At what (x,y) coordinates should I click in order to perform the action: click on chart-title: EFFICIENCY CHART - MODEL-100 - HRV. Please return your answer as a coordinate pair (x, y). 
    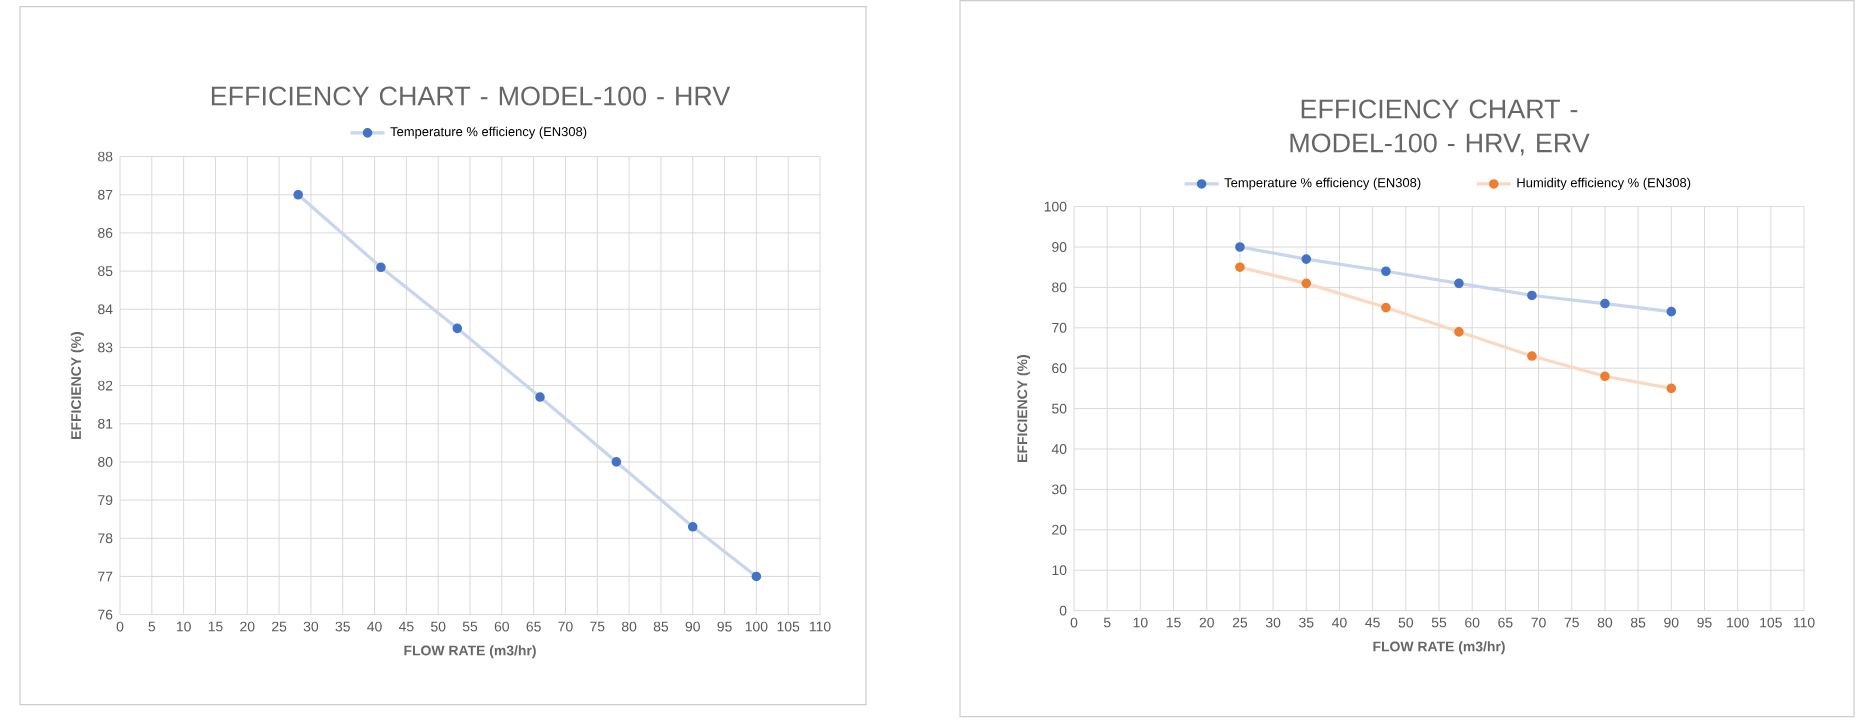
    Looking at the image, I should click on (471, 96).